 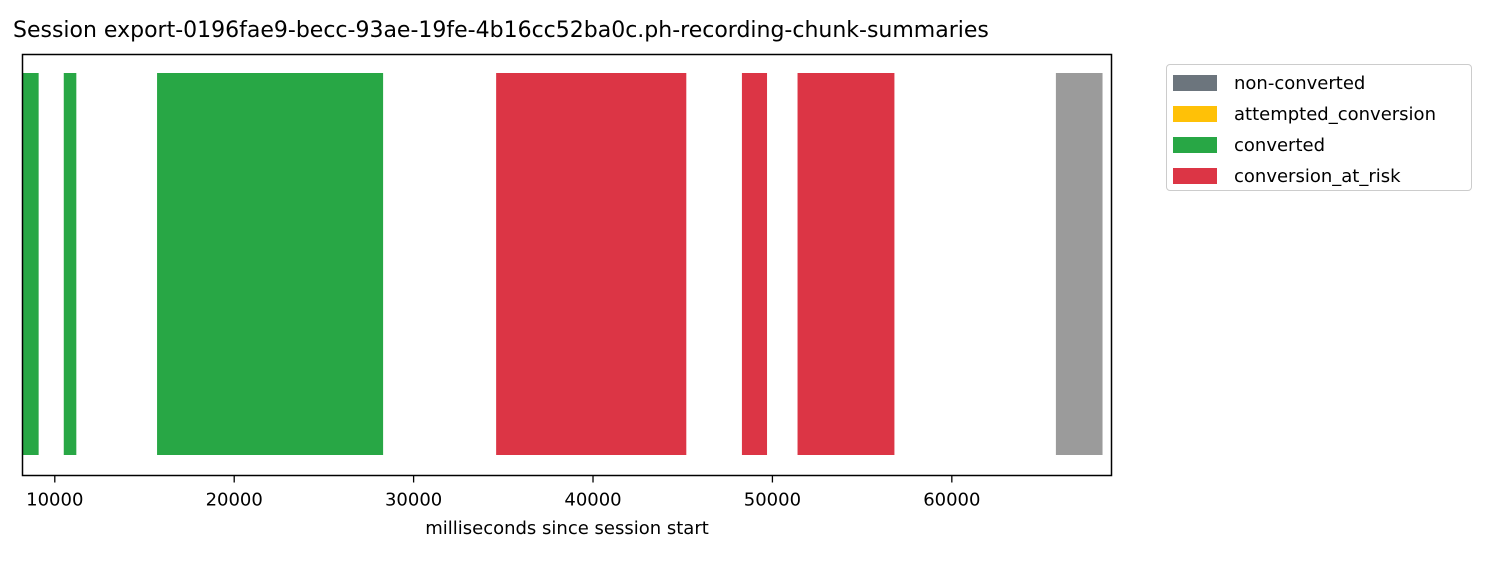 I want to click on legend-item-conversion-at-risk: conversion_at_risk, so click(x=1287, y=176).